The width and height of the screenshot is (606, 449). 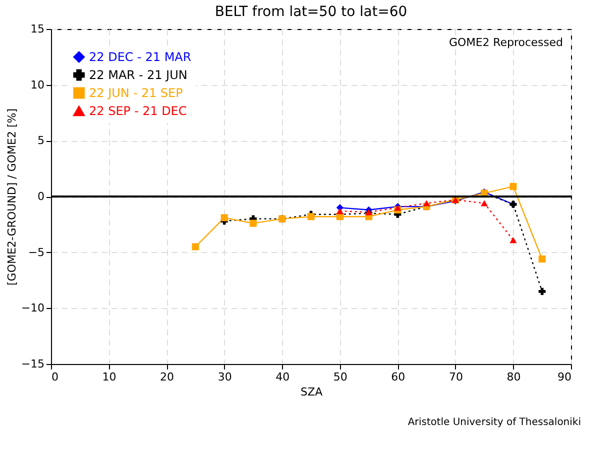 What do you see at coordinates (55, 377) in the screenshot?
I see `x-tick-label: 0` at bounding box center [55, 377].